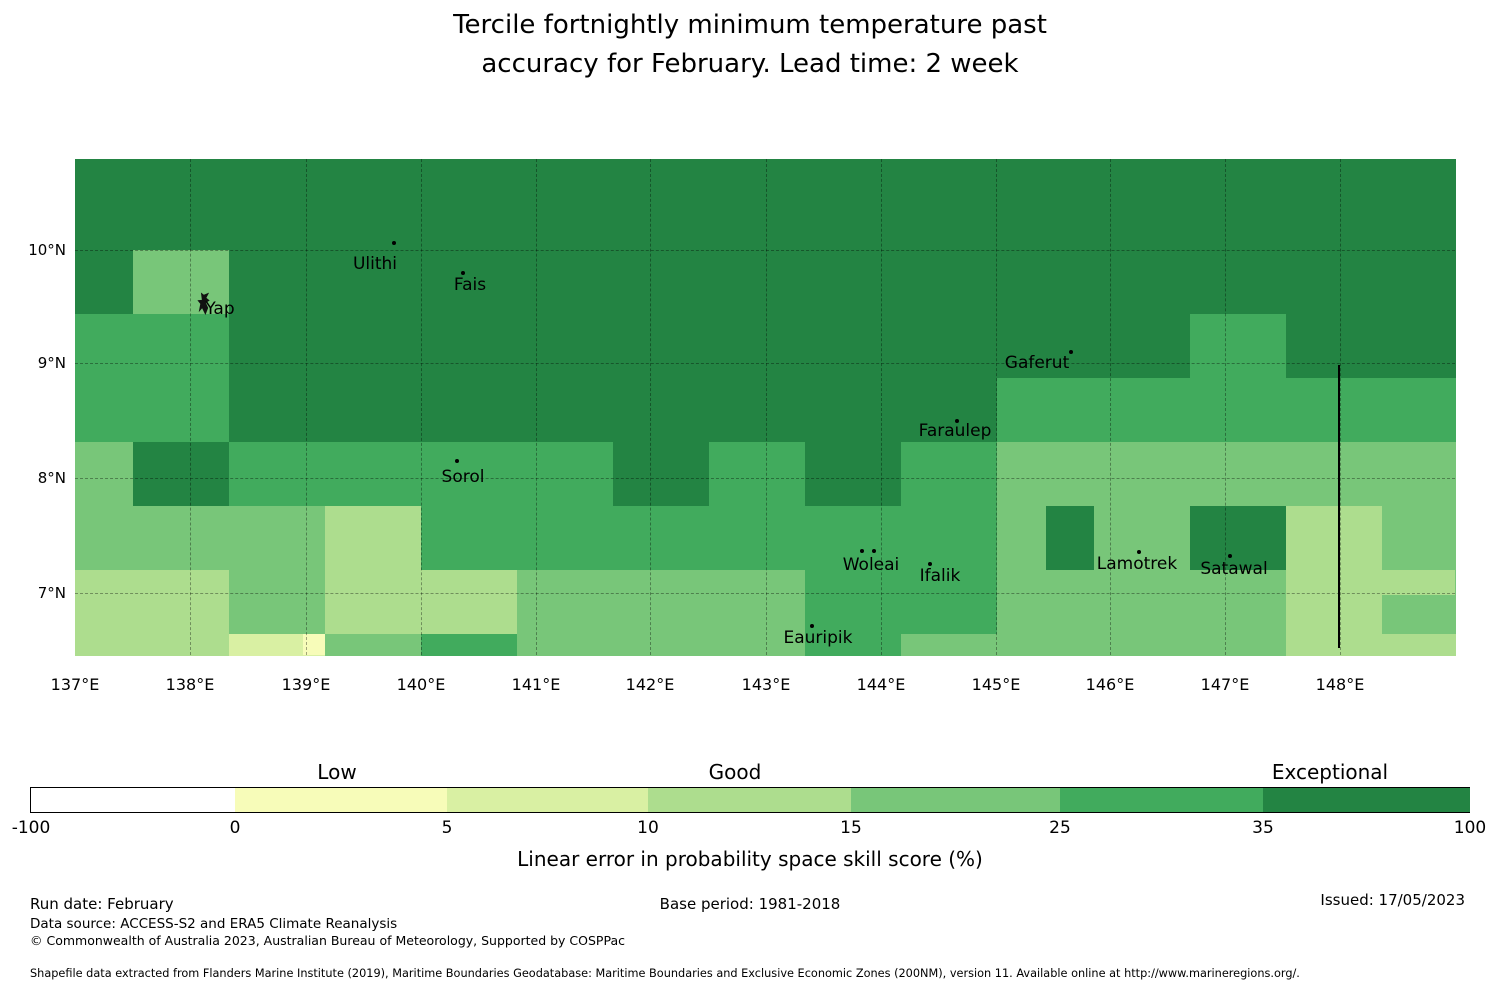  Describe the element at coordinates (750, 904) in the screenshot. I see `footer-base-period: Base period: 1981-2018` at that location.